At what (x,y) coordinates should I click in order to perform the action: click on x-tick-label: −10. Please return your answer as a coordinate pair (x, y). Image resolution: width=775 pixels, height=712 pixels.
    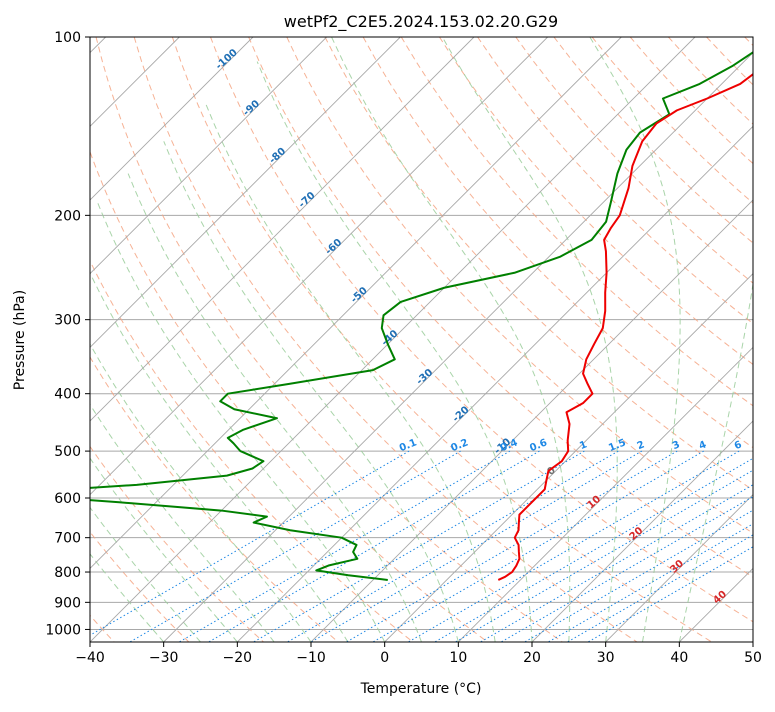
    Looking at the image, I should click on (311, 658).